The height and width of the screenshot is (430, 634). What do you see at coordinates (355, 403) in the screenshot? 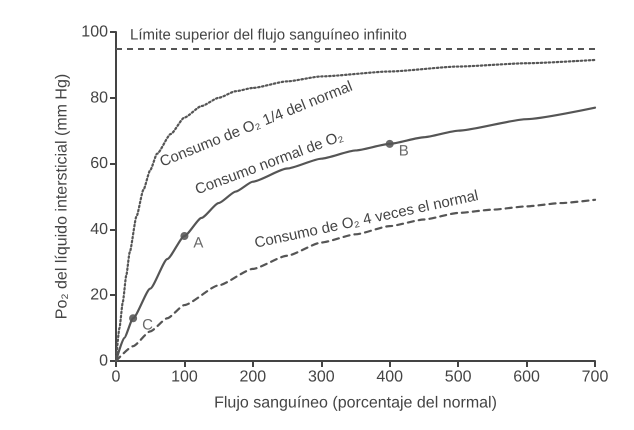
I see `x-axis-title: Flujo sanguíneo (porcentaje del normal)` at bounding box center [355, 403].